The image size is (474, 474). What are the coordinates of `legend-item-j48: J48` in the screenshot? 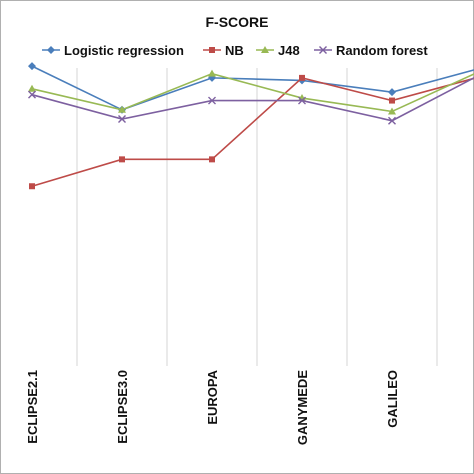 It's located at (278, 50).